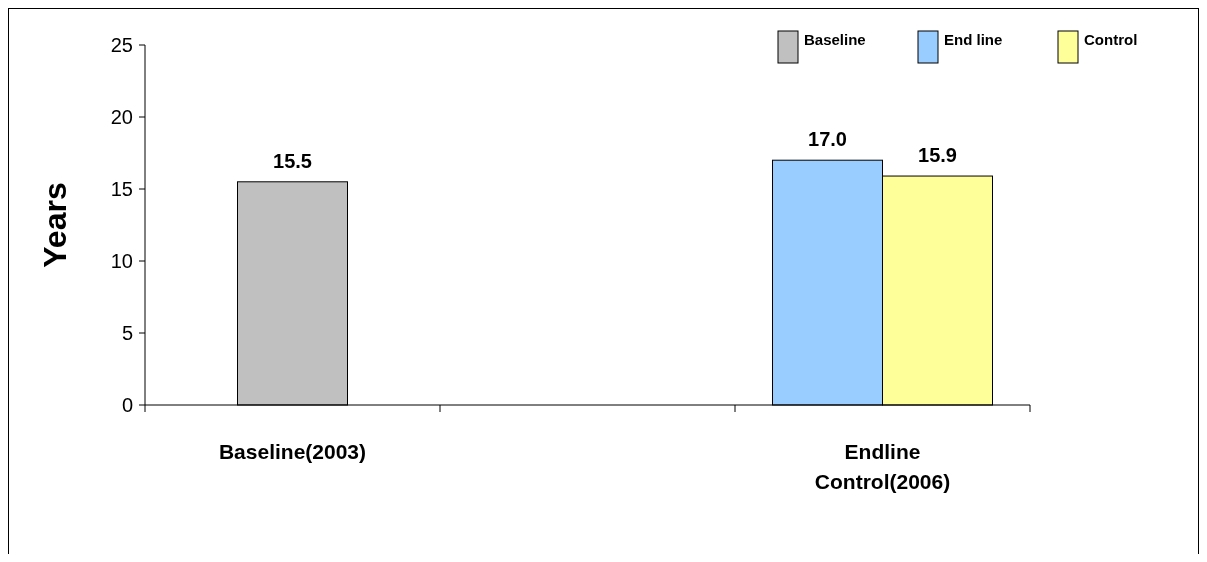 The height and width of the screenshot is (562, 1207). Describe the element at coordinates (835, 39) in the screenshot. I see `legend-label: Baseline` at that location.